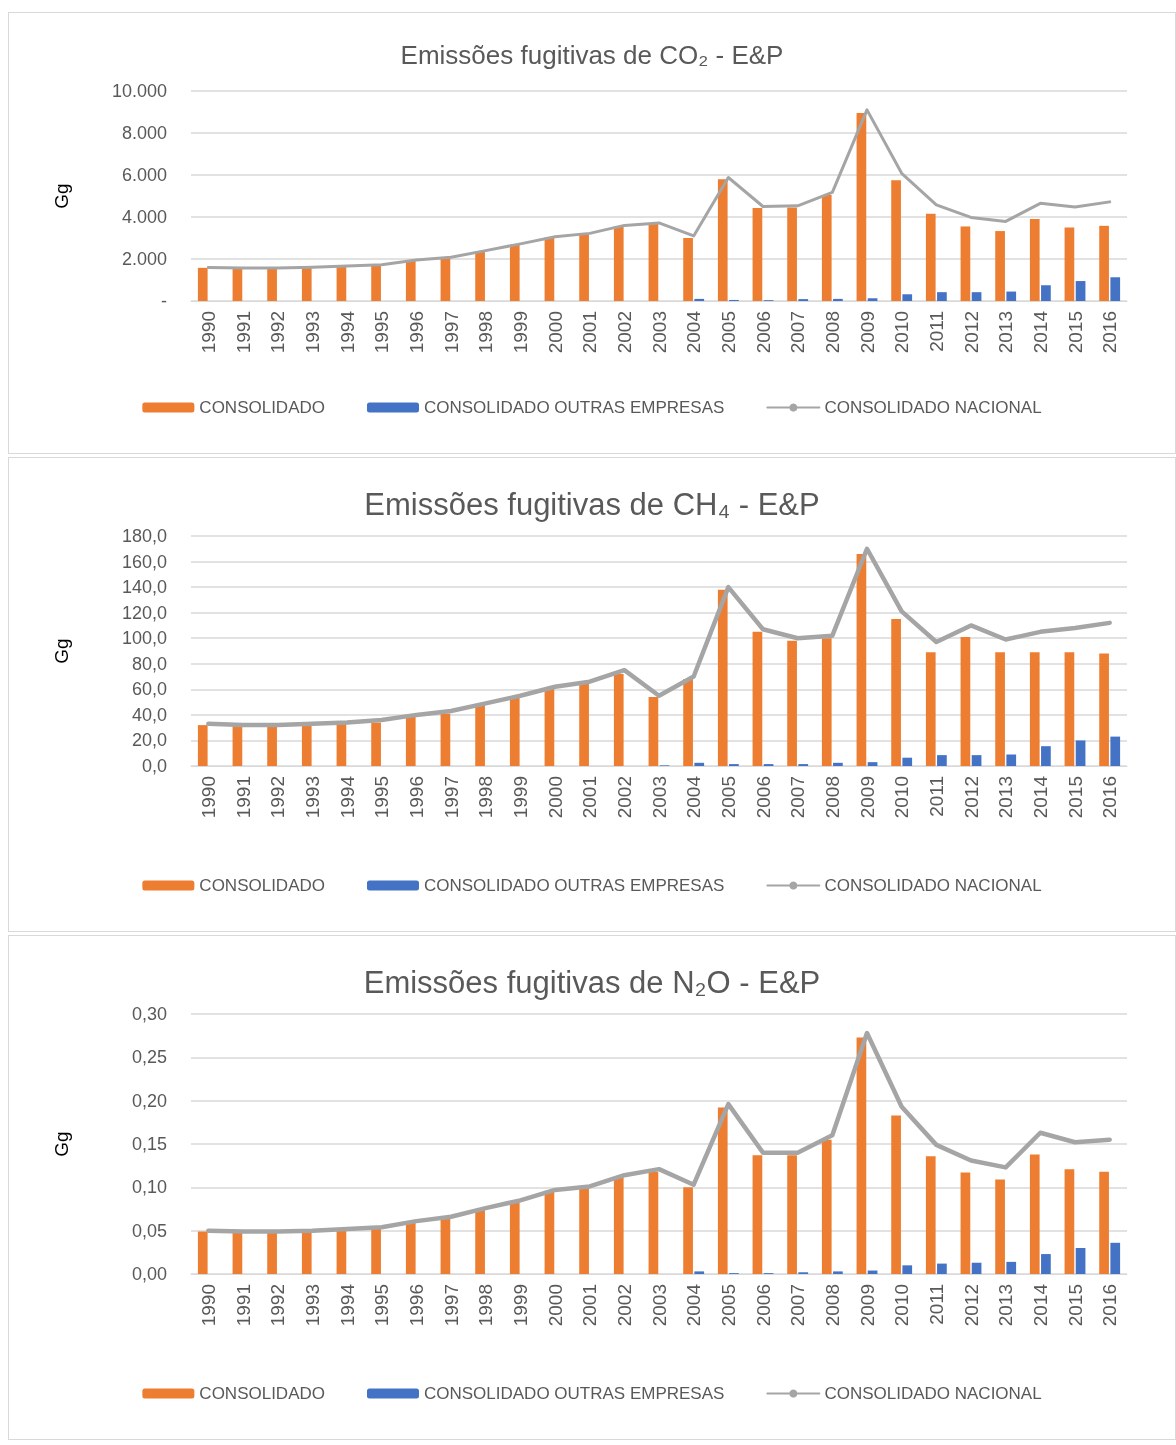 This screenshot has height=1445, width=1176. I want to click on chart-title: Emissões fugitivas de CO₂ - E&P, so click(592, 55).